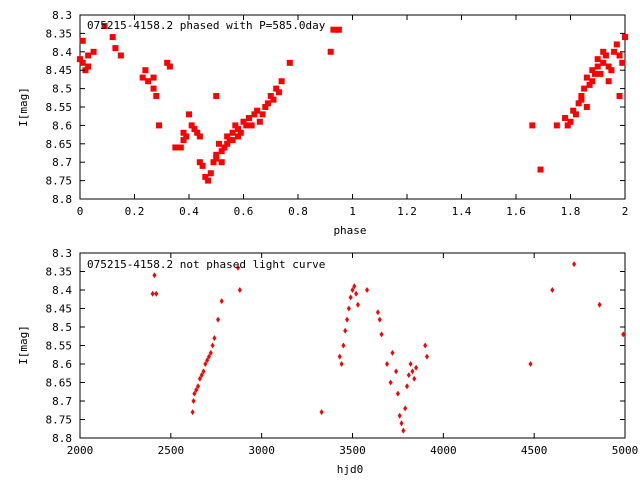  What do you see at coordinates (534, 450) in the screenshot?
I see `unphased-x-tick-label: 4500` at bounding box center [534, 450].